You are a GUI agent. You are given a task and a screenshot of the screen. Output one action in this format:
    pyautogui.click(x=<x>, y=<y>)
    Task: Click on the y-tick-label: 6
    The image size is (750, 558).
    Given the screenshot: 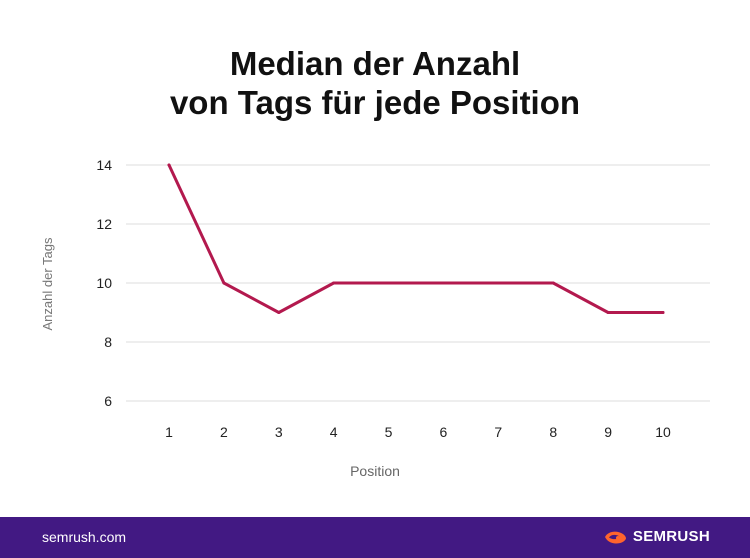 What is the action you would take?
    pyautogui.click(x=108, y=401)
    